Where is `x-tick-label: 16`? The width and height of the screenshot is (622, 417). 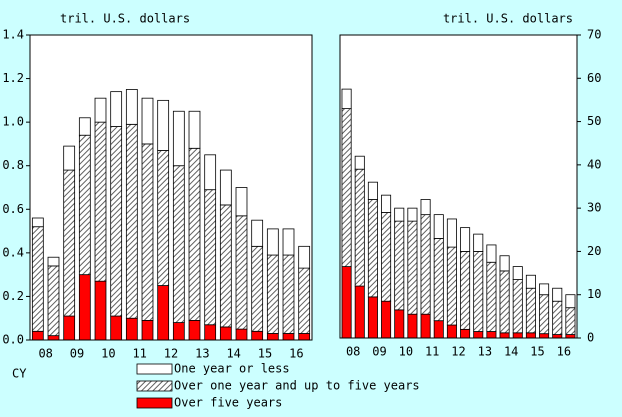 x-tick-label: 16 is located at coordinates (564, 352).